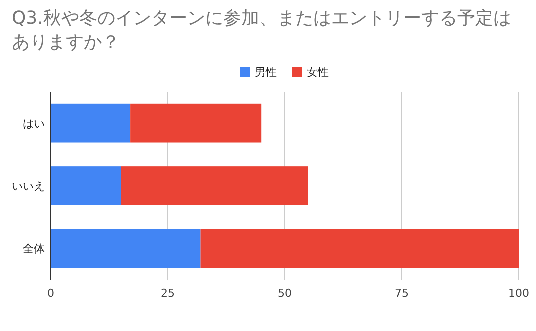 The height and width of the screenshot is (331, 536). What do you see at coordinates (519, 293) in the screenshot?
I see `x-tick-label: 100` at bounding box center [519, 293].